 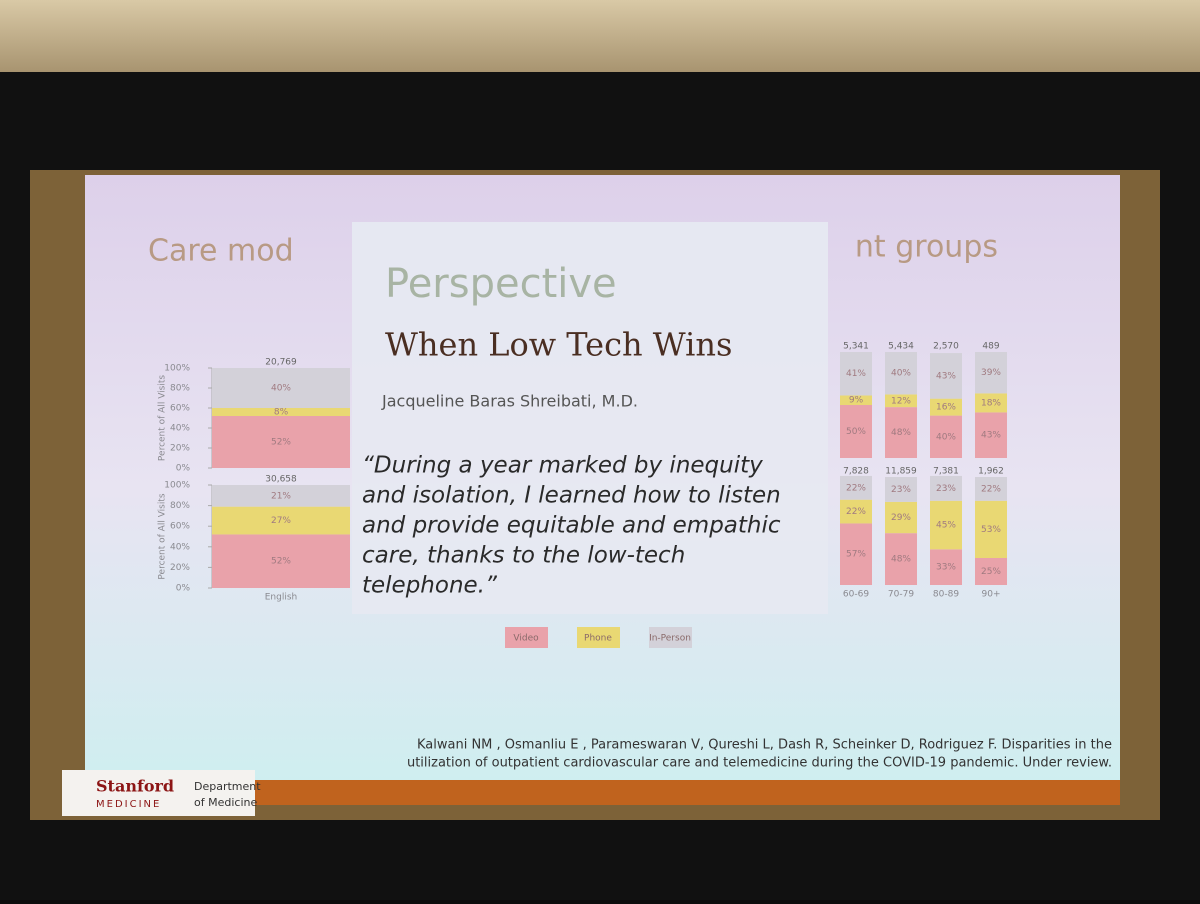 I want to click on author: Jacqueline Baras Shreibati, M.D., so click(x=509, y=401).